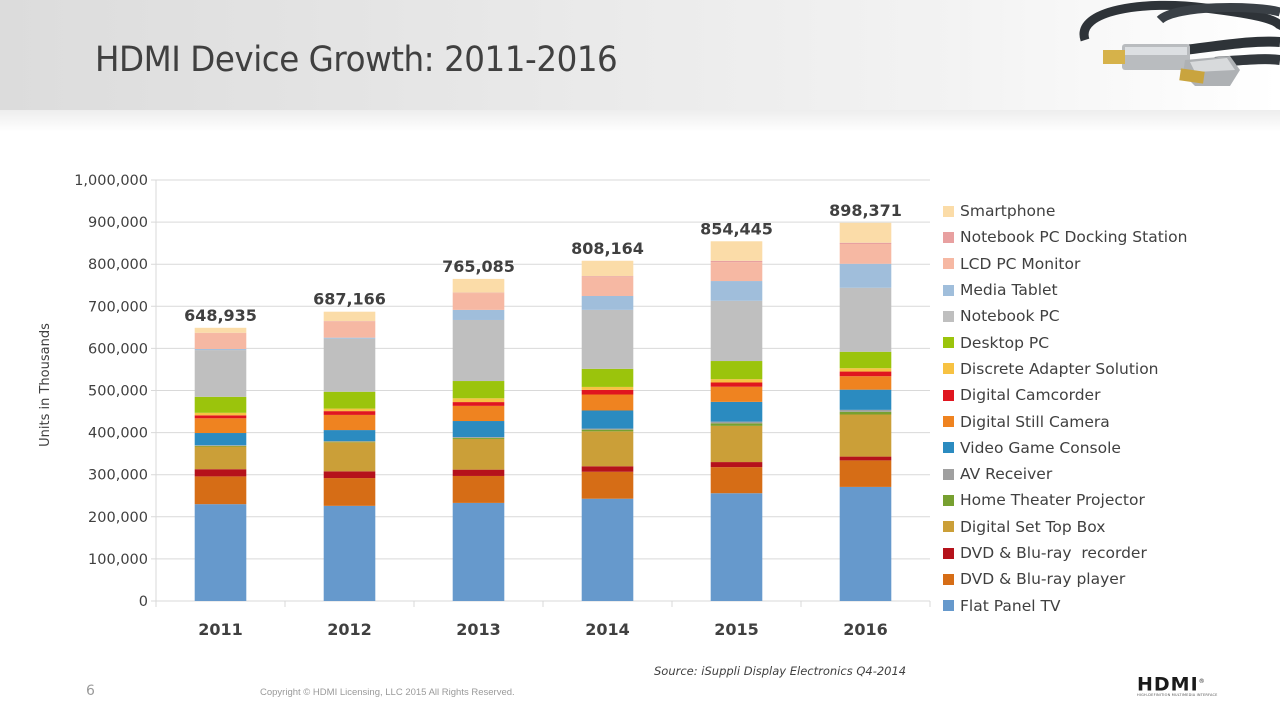 The image size is (1280, 720). What do you see at coordinates (1053, 553) in the screenshot?
I see `legend-label: DVD & Blu-ray recorder` at bounding box center [1053, 553].